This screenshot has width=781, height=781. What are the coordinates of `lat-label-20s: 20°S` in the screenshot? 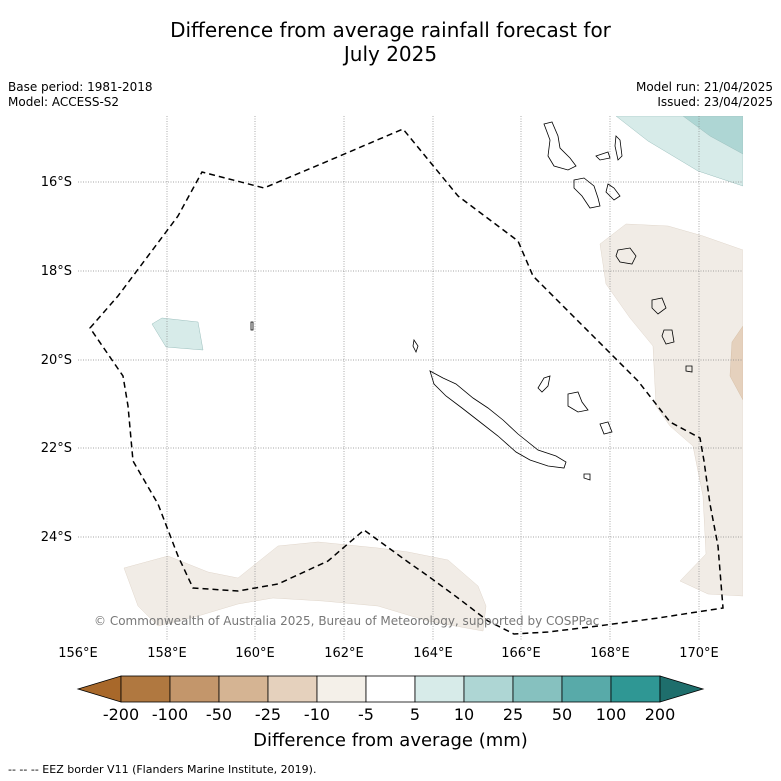 It's located at (56, 360).